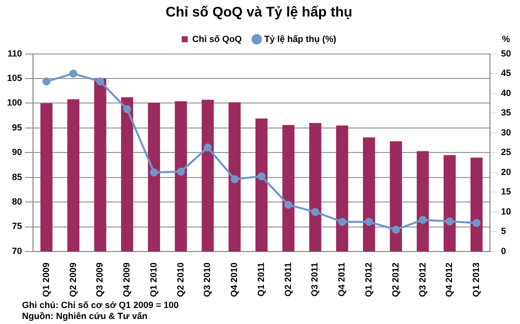  Describe the element at coordinates (14, 53) in the screenshot. I see `y-tick-label: 110` at that location.